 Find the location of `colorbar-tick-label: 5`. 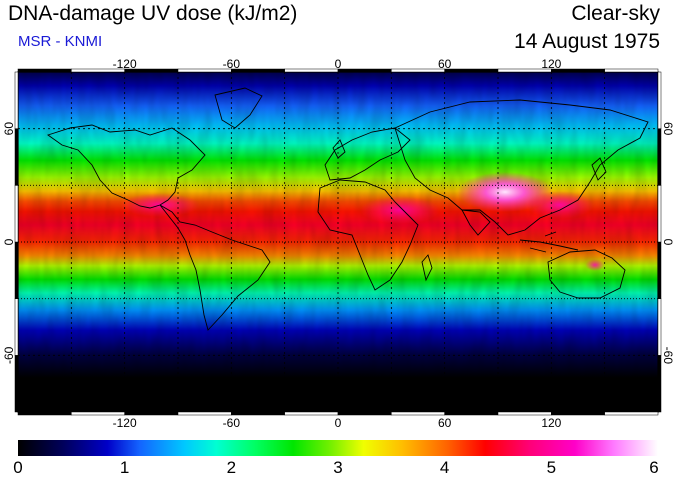

colorbar-tick-label: 5 is located at coordinates (551, 467).